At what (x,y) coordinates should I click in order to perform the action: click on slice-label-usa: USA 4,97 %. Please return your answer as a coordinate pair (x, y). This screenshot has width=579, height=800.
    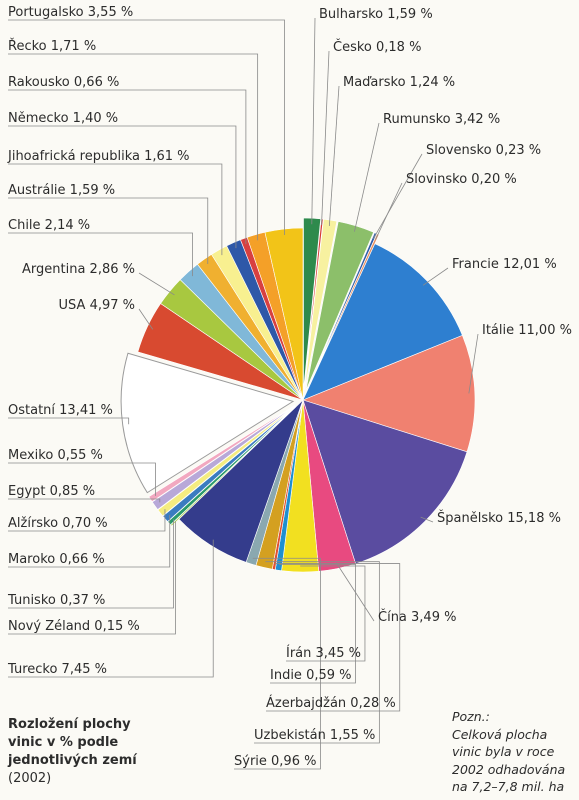
    Looking at the image, I should click on (97, 305).